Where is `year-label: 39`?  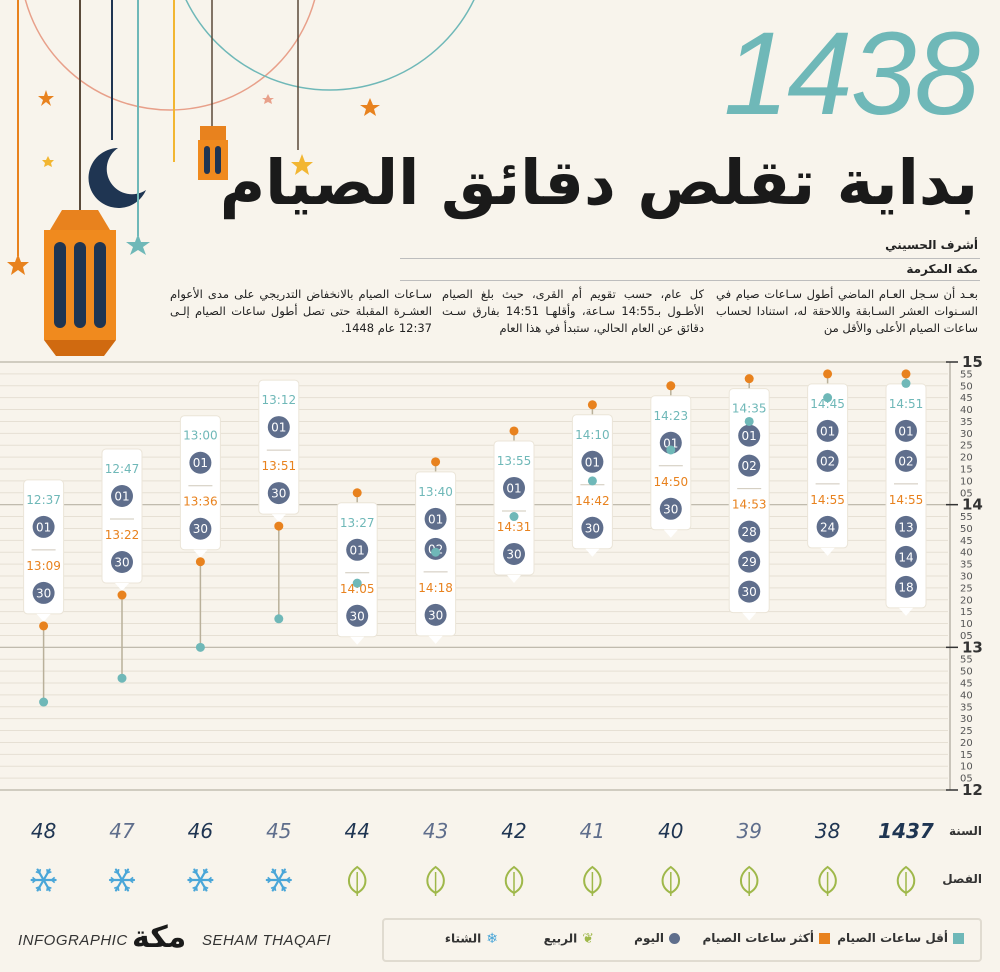
year-label: 39 is located at coordinates (748, 831).